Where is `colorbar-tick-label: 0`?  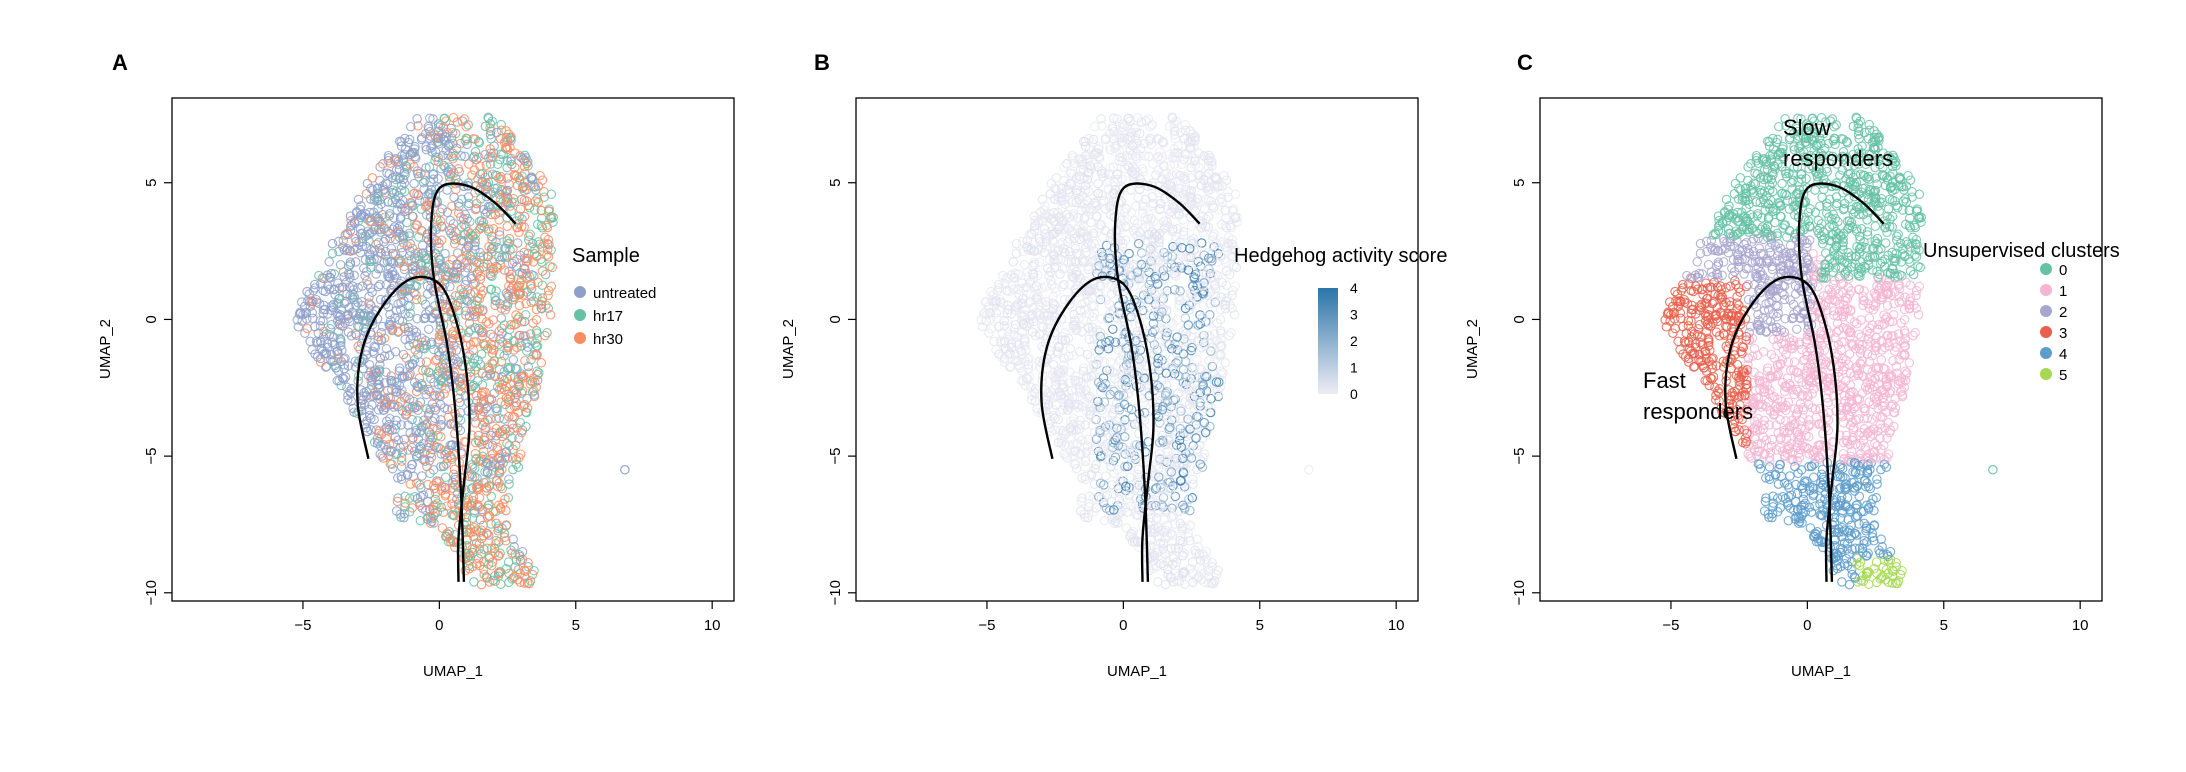 colorbar-tick-label: 0 is located at coordinates (1354, 394).